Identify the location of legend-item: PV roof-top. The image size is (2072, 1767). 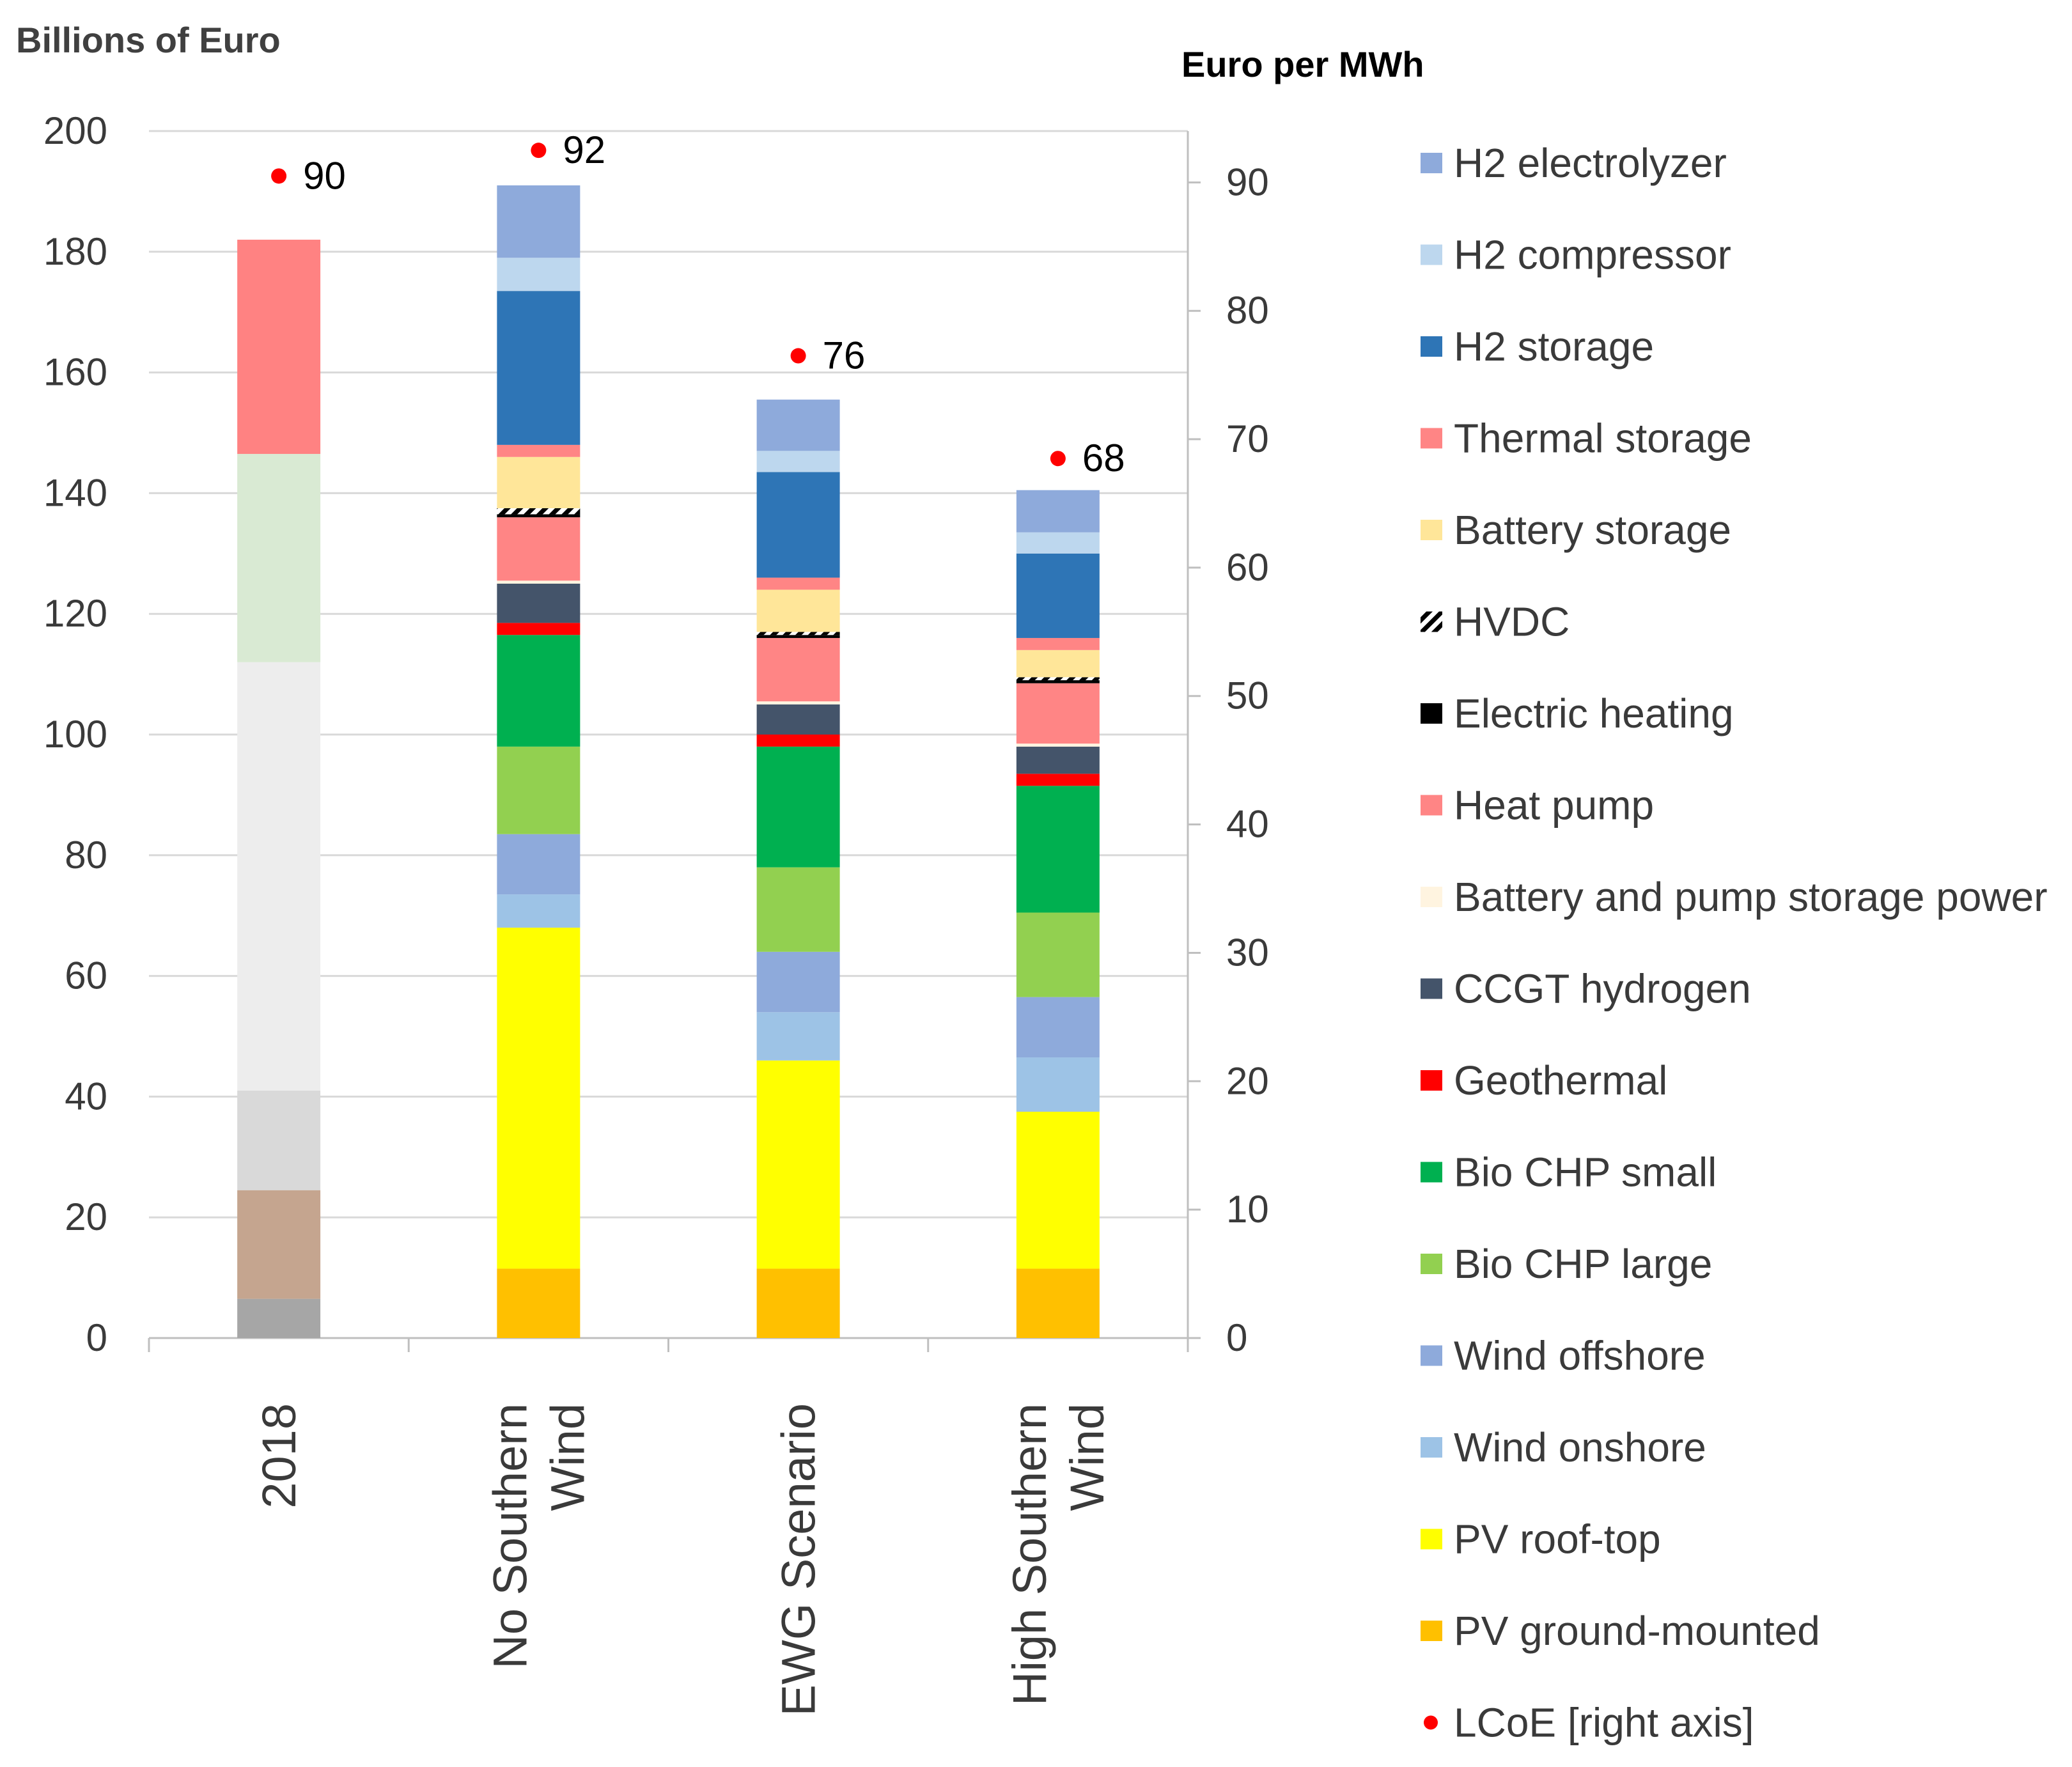
(1541, 1539).